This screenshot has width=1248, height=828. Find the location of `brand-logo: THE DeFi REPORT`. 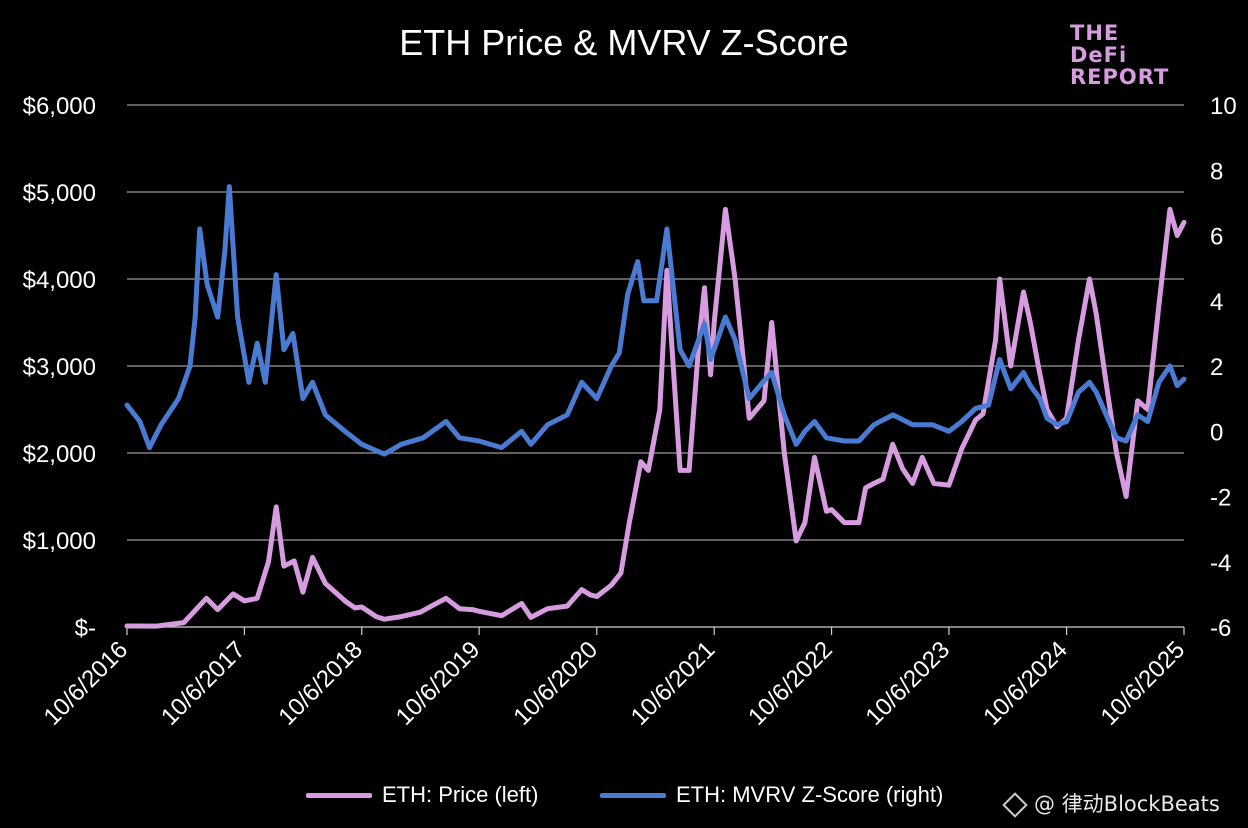

brand-logo: THE DeFi REPORT is located at coordinates (1126, 55).